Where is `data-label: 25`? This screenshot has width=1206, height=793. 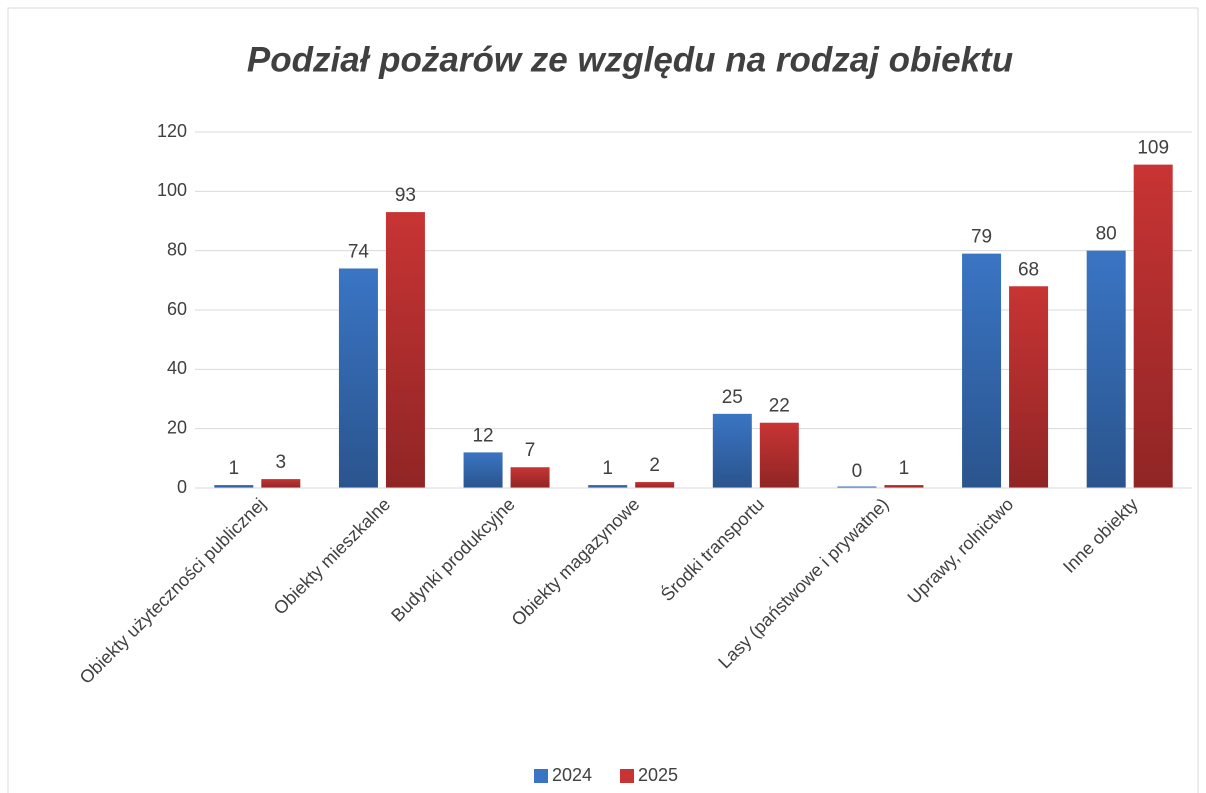 data-label: 25 is located at coordinates (732, 397).